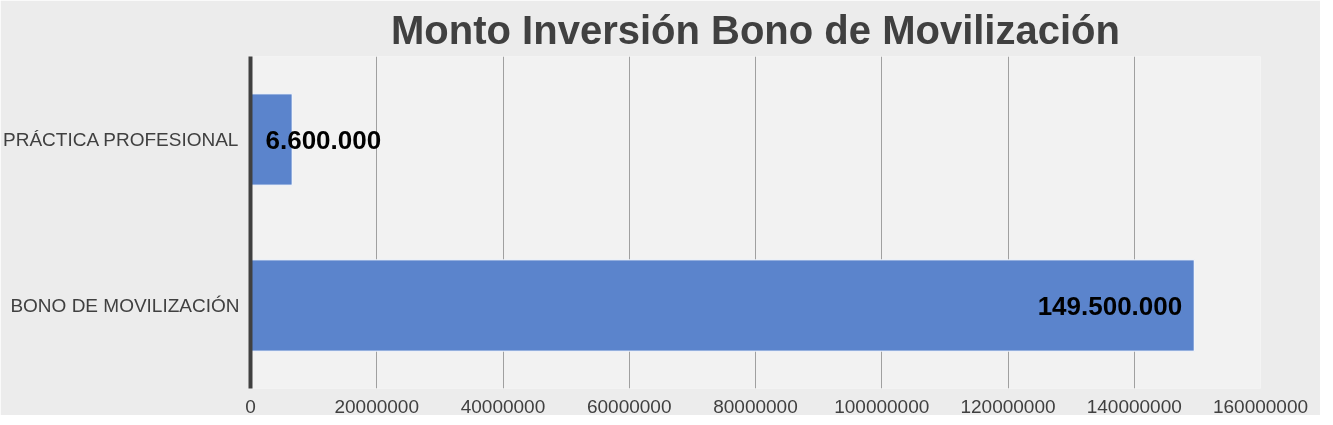 The height and width of the screenshot is (425, 1333). Describe the element at coordinates (755, 406) in the screenshot. I see `x-tick-label: 80000000` at that location.